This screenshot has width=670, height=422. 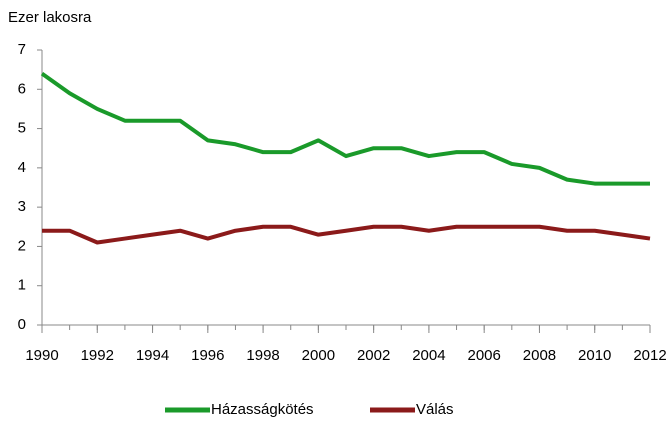 I want to click on y-tick-label: 2, so click(x=22, y=245).